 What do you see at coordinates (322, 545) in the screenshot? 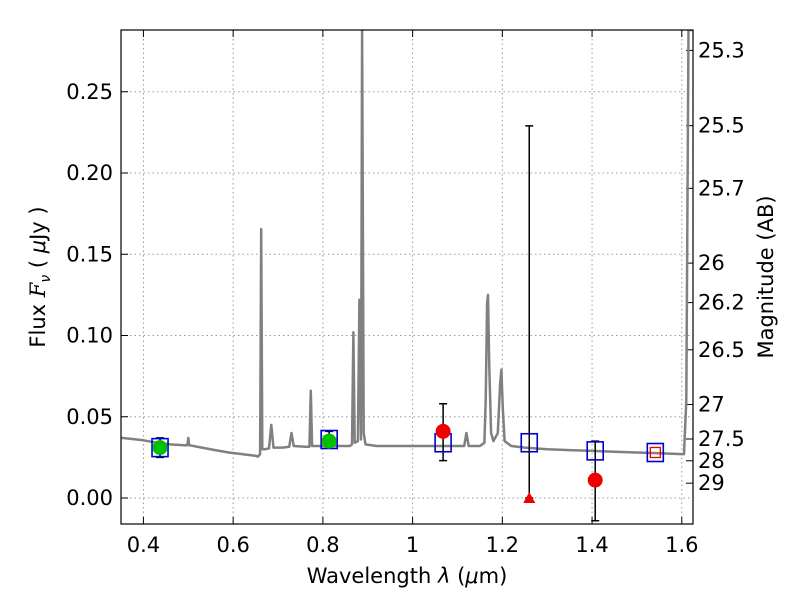
I see `x-tick-label: 0.8` at bounding box center [322, 545].